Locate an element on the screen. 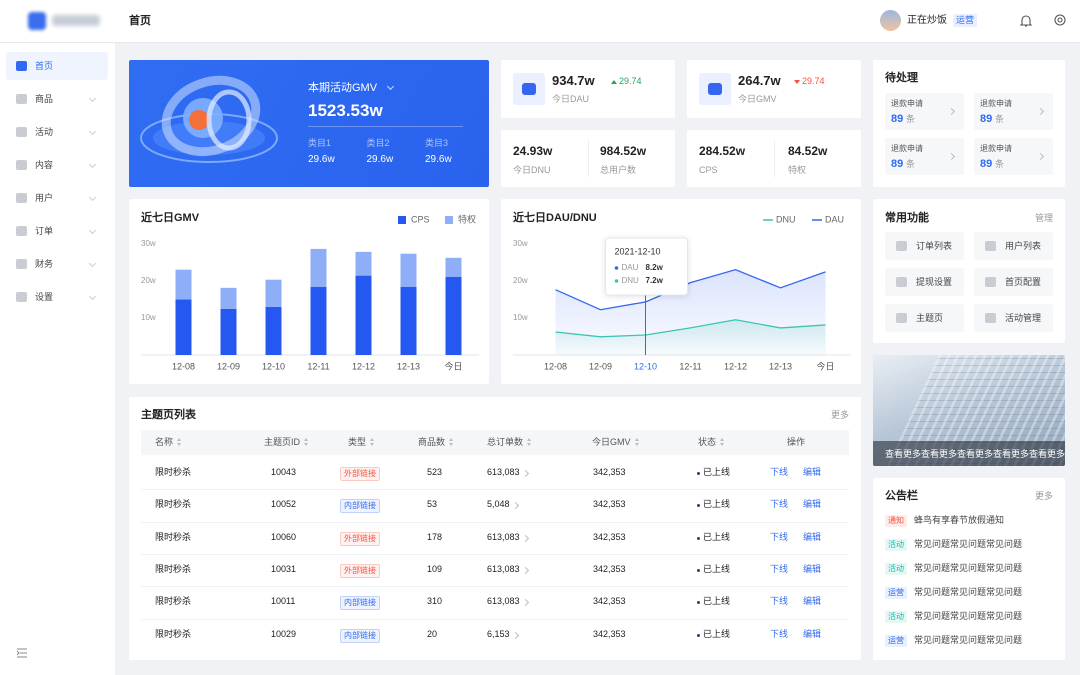 The height and width of the screenshot is (675, 1080). menu-item: 商品 is located at coordinates (44, 99).